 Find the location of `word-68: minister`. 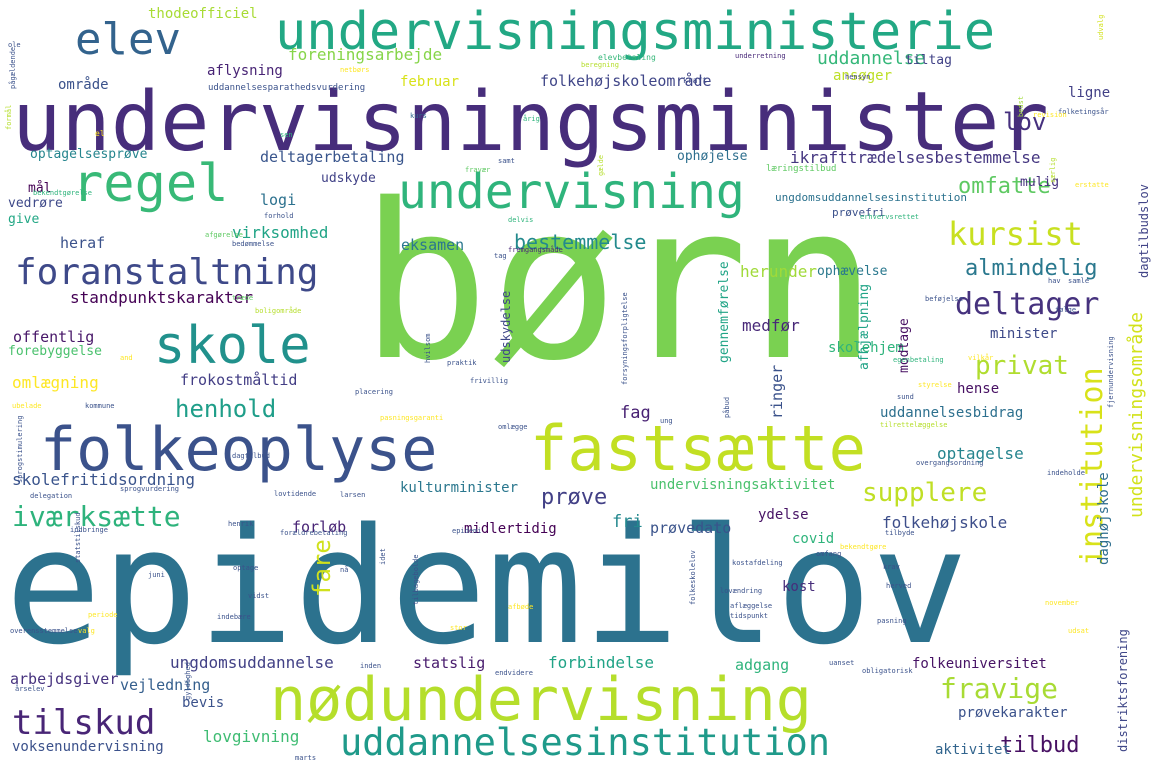

word-68: minister is located at coordinates (1024, 334).